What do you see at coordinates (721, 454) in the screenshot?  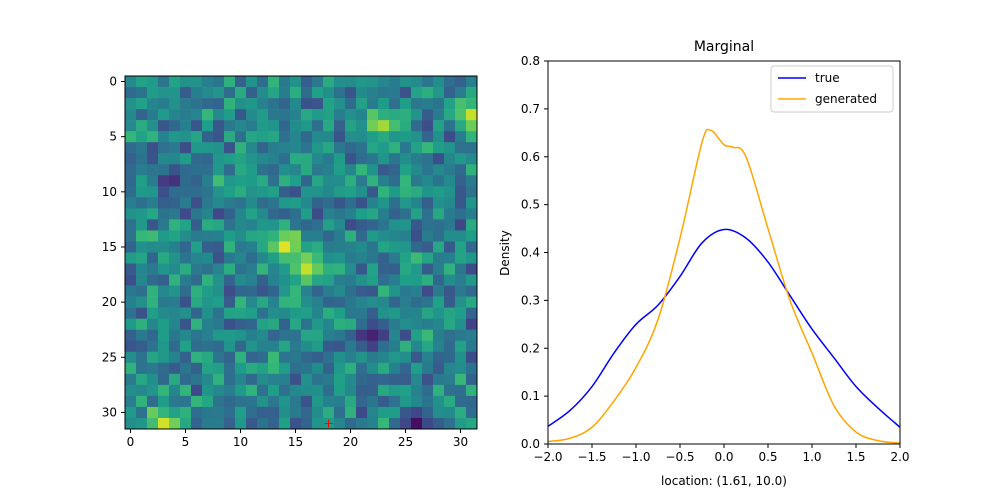 I see `line-x-ticks: −2.0 −1.5 −1.0 −0.5 0.0 0.5 1.0 1.5 2.0` at bounding box center [721, 454].